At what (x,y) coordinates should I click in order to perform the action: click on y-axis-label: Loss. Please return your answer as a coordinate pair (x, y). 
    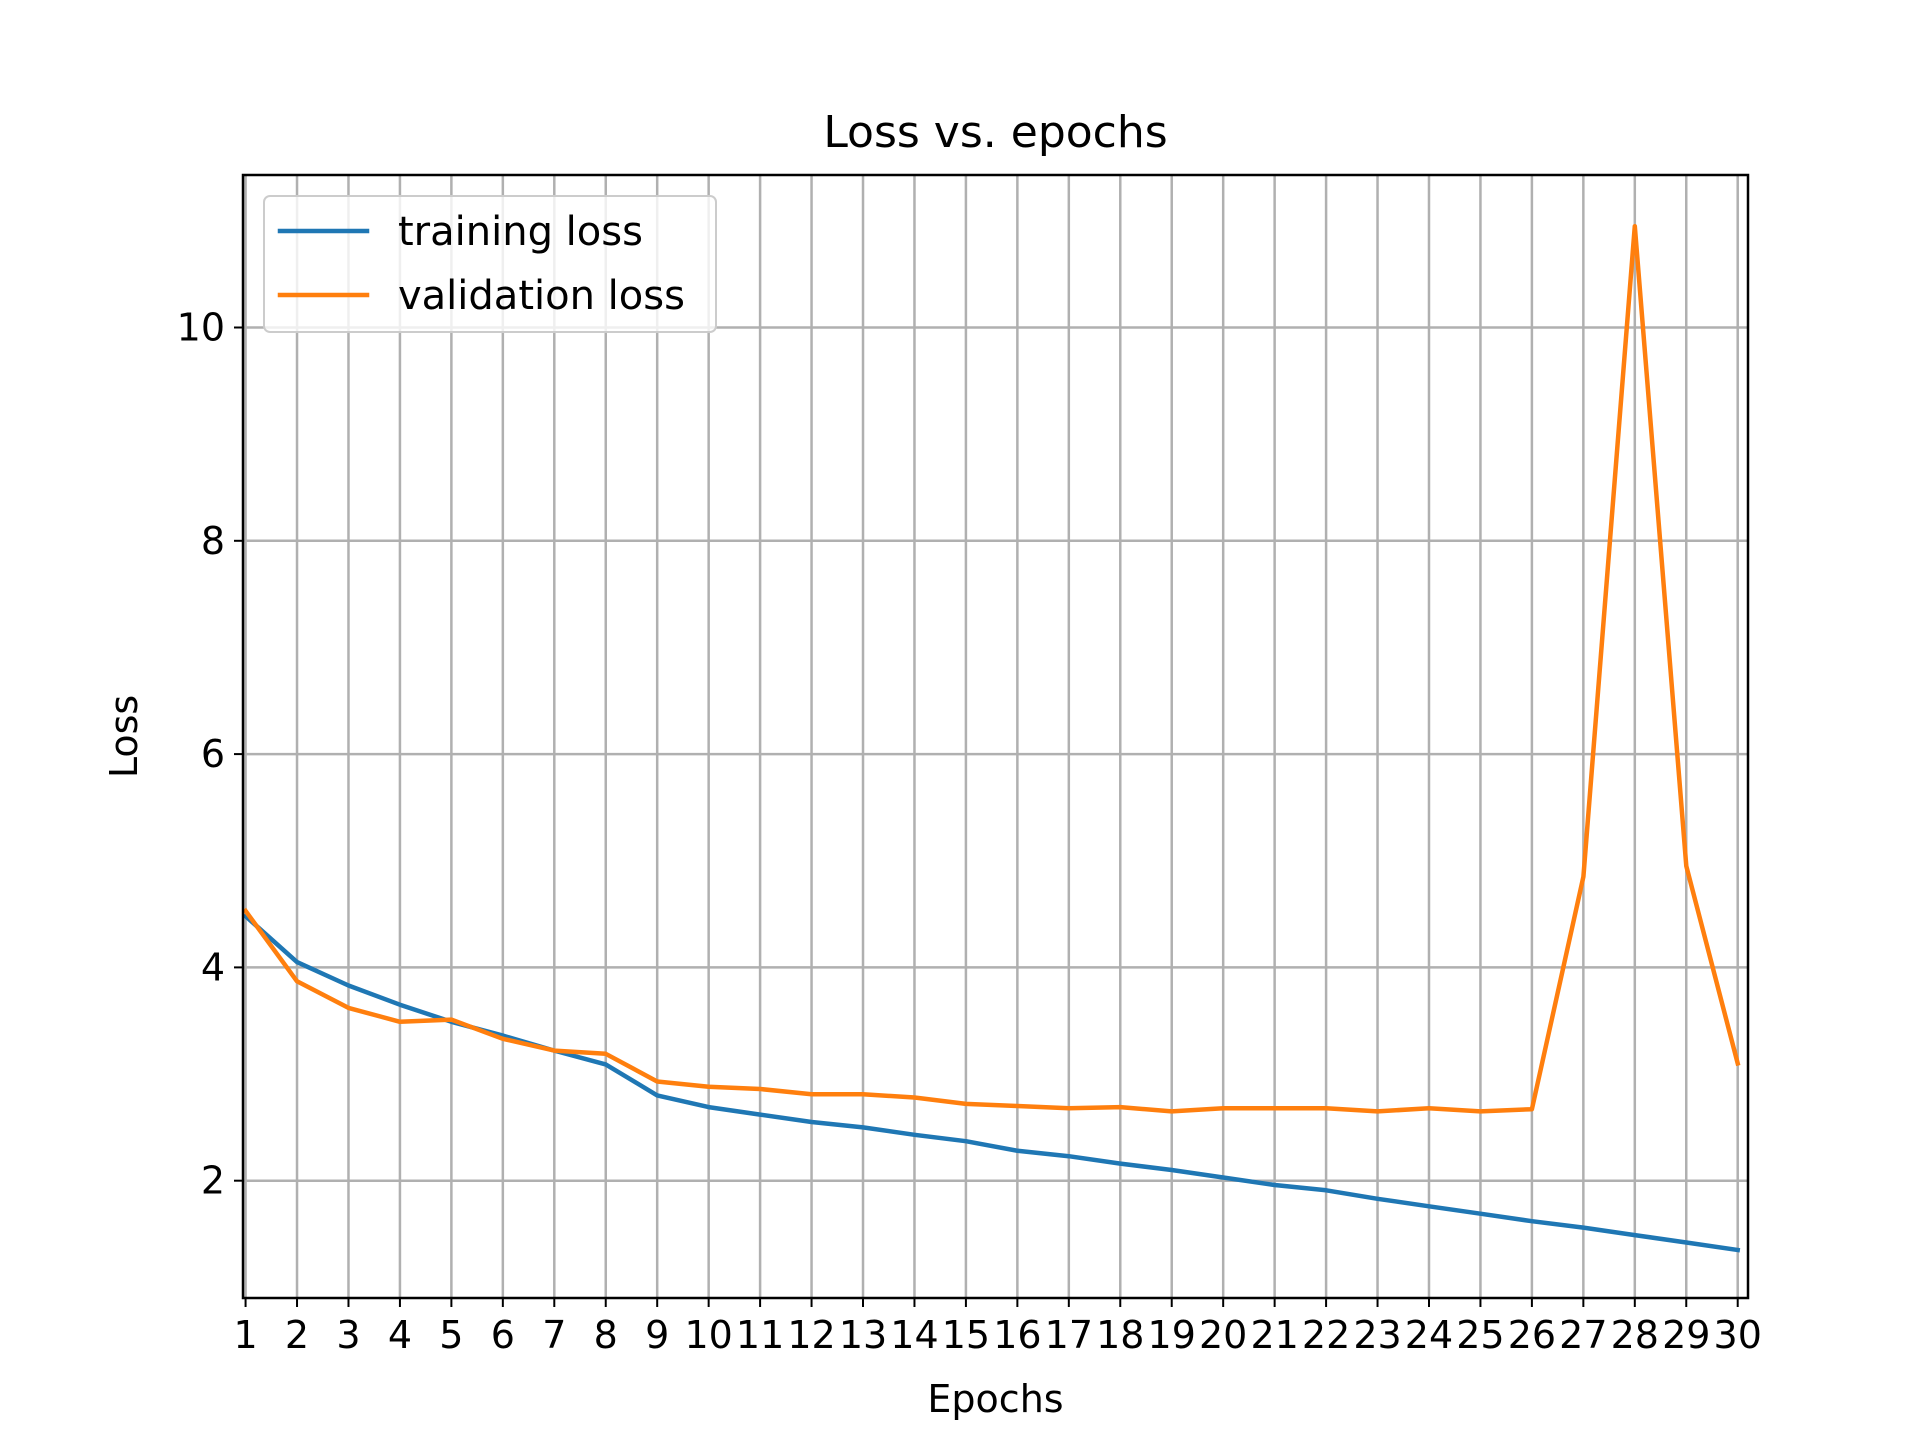
    Looking at the image, I should click on (124, 736).